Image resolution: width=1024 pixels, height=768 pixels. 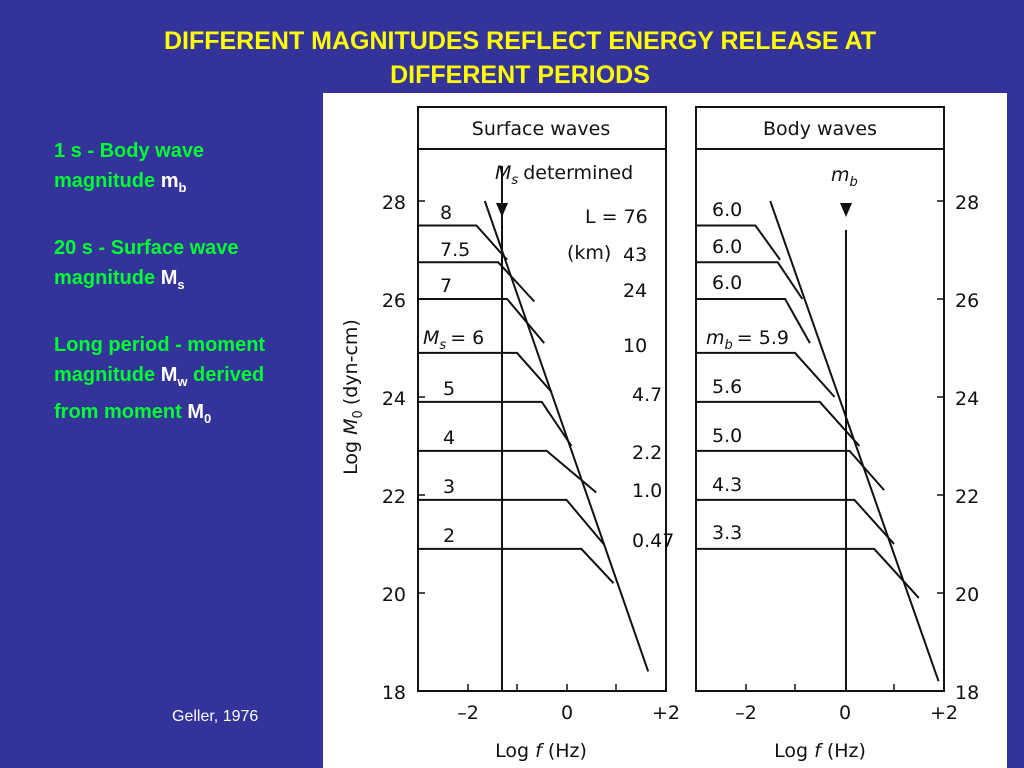 What do you see at coordinates (845, 713) in the screenshot?
I see `x-tick-label: 0` at bounding box center [845, 713].